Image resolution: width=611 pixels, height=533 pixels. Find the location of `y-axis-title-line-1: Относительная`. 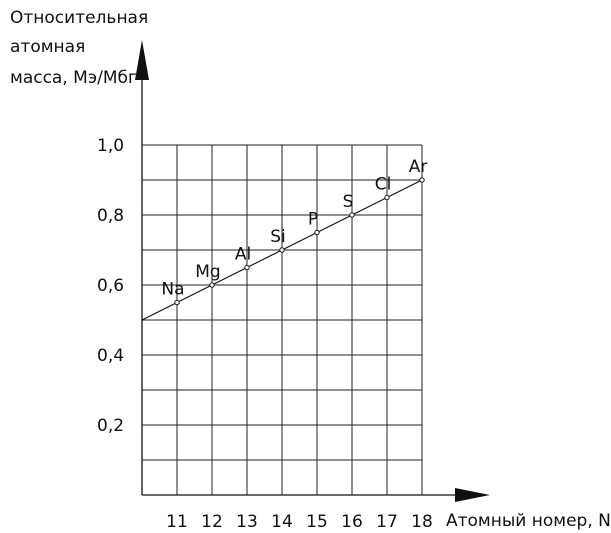

y-axis-title-line-1: Относительная is located at coordinates (79, 18).